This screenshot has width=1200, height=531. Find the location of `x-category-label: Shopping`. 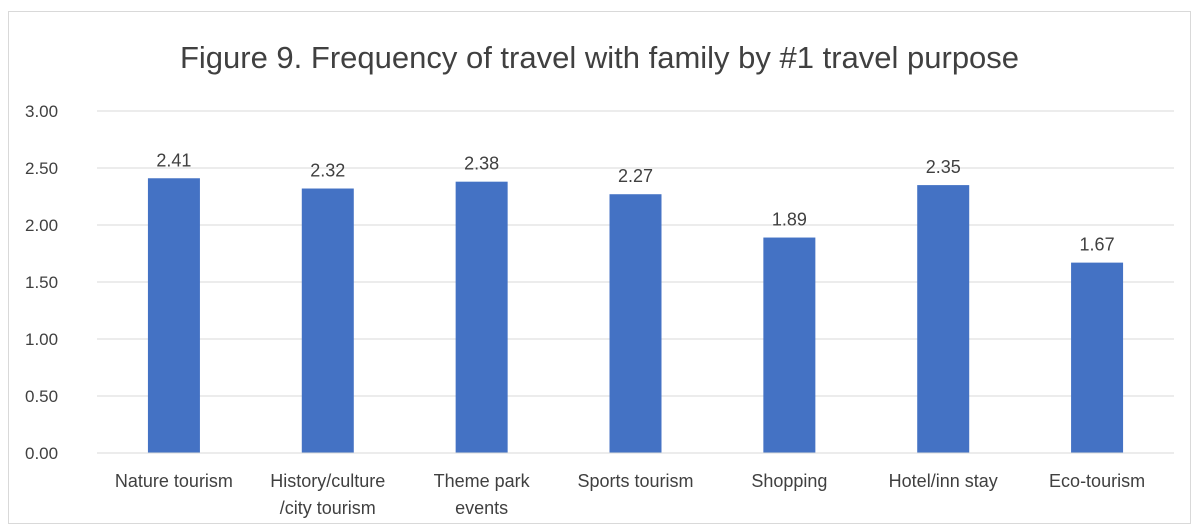

x-category-label: Shopping is located at coordinates (789, 481).